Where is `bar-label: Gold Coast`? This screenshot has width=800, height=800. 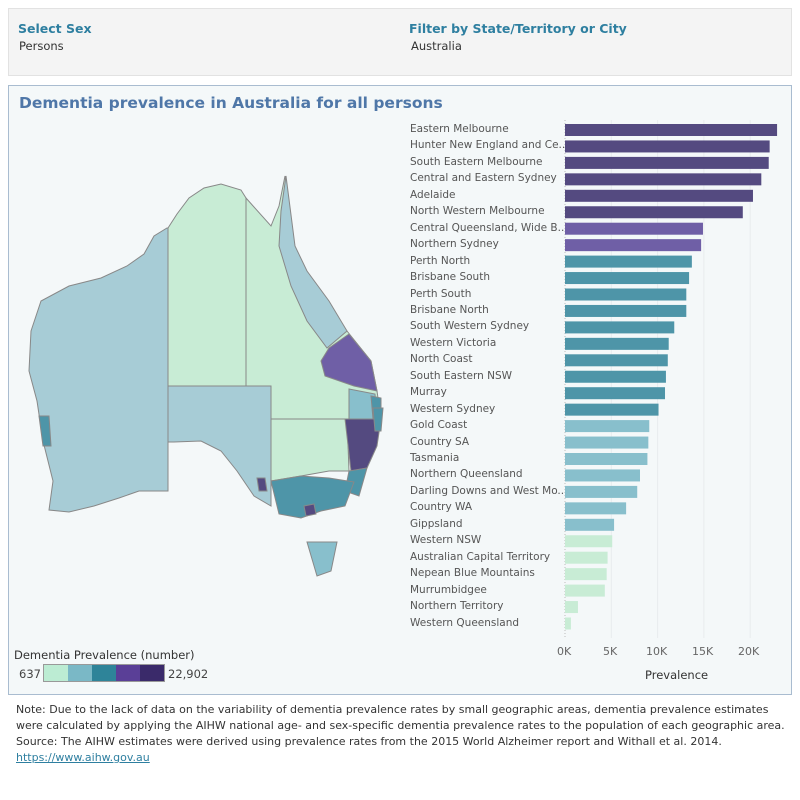 bar-label: Gold Coast is located at coordinates (439, 425).